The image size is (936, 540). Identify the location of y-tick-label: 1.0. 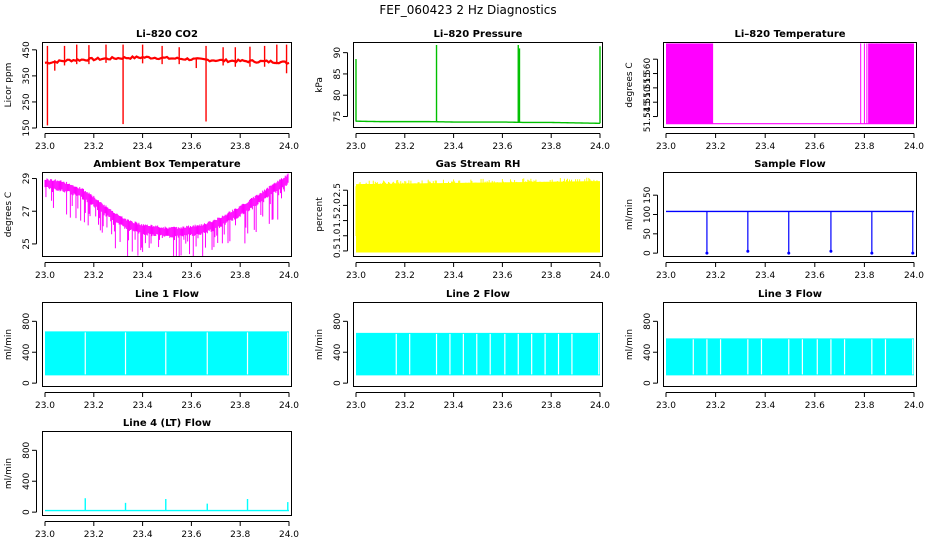
(338, 235).